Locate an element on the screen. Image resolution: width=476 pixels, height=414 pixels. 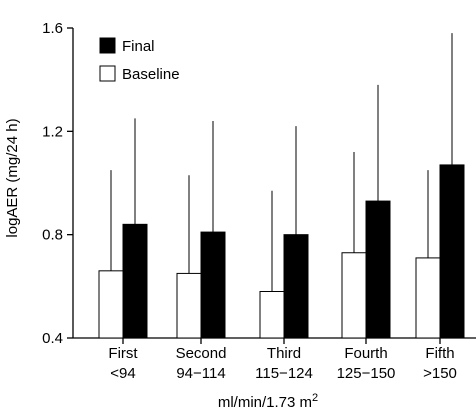
chart-legend: Final Baseline is located at coordinates (139, 60).